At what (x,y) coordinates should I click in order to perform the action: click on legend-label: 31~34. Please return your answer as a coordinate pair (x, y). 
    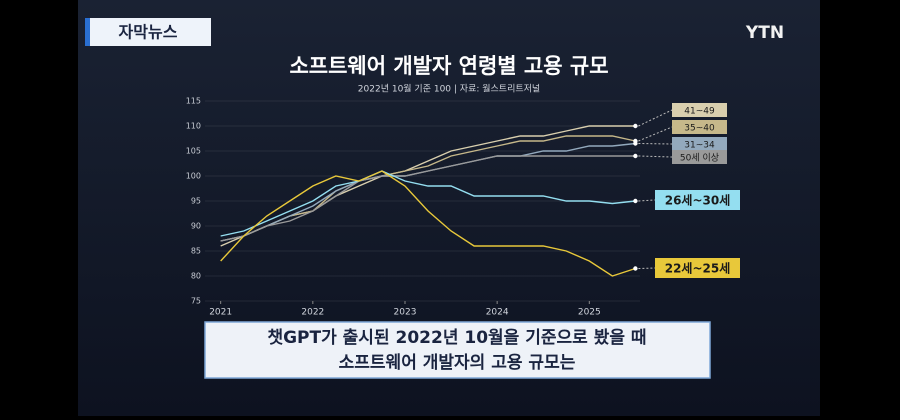
    Looking at the image, I should click on (699, 146).